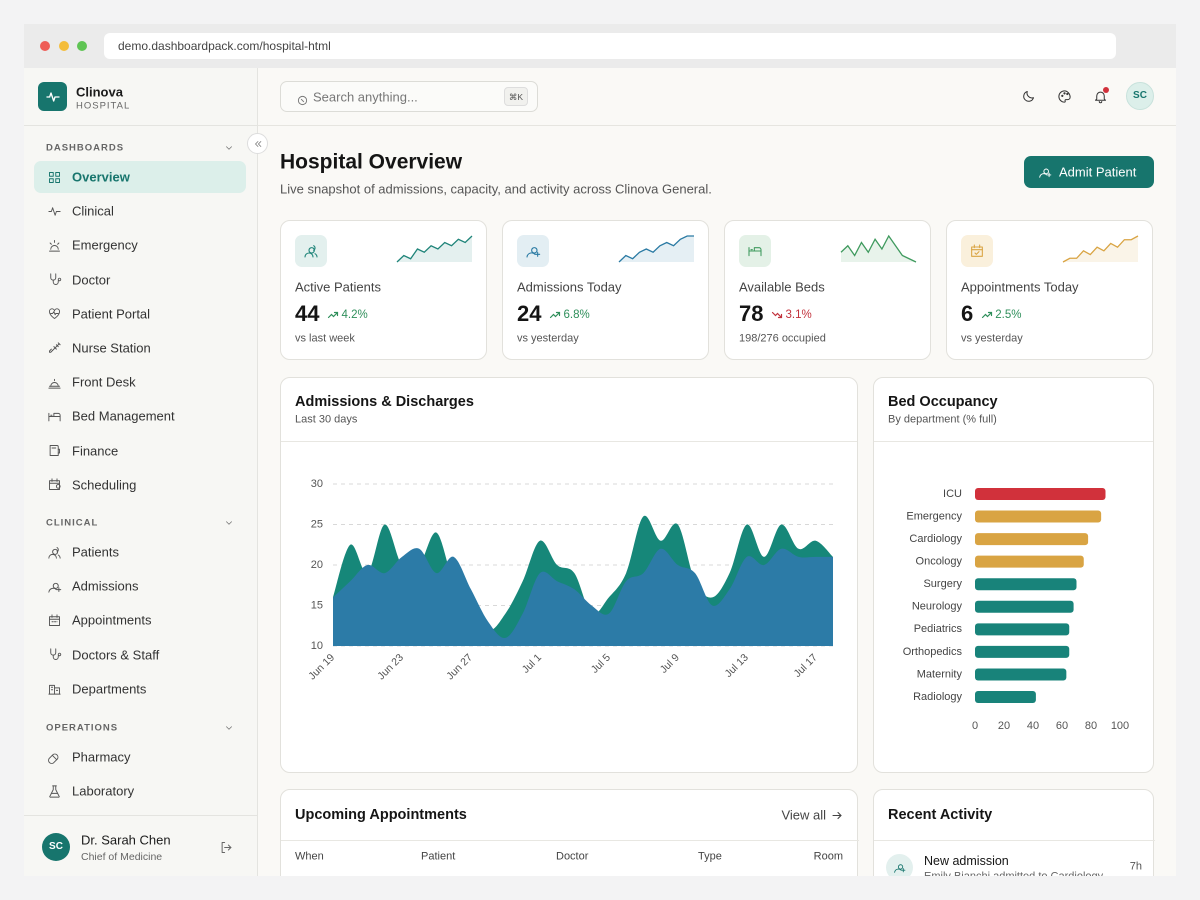 The height and width of the screenshot is (900, 1200). Describe the element at coordinates (1020, 287) in the screenshot. I see `kpi-label: Appointments Today` at that location.